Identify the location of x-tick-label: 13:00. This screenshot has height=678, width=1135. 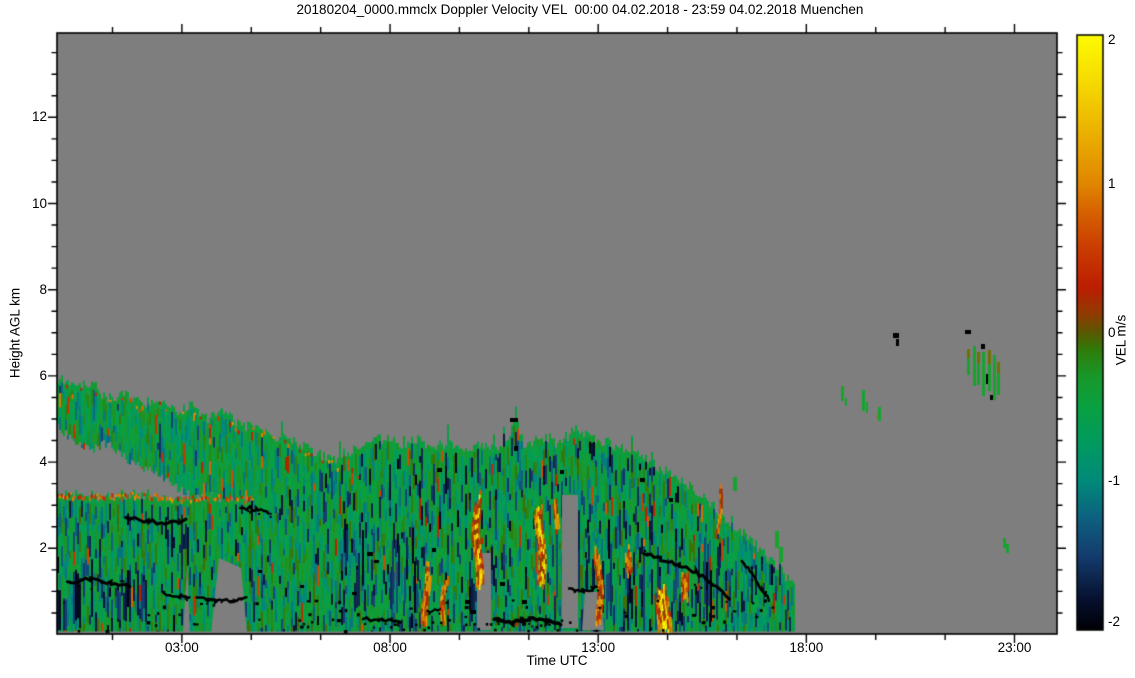
(598, 647).